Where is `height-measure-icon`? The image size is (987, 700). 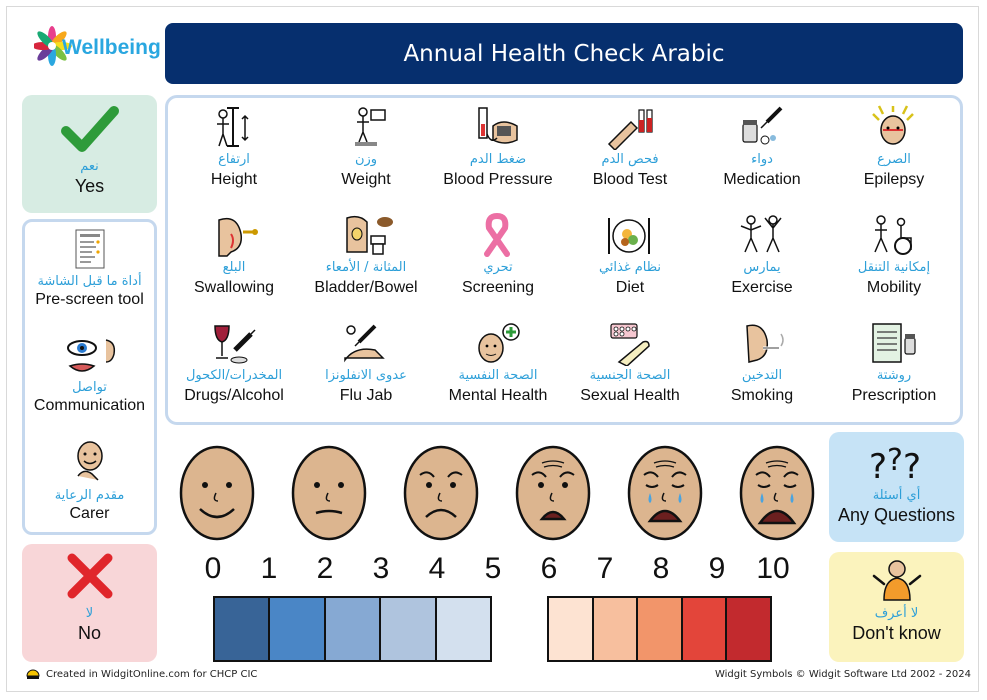 height-measure-icon is located at coordinates (233, 127).